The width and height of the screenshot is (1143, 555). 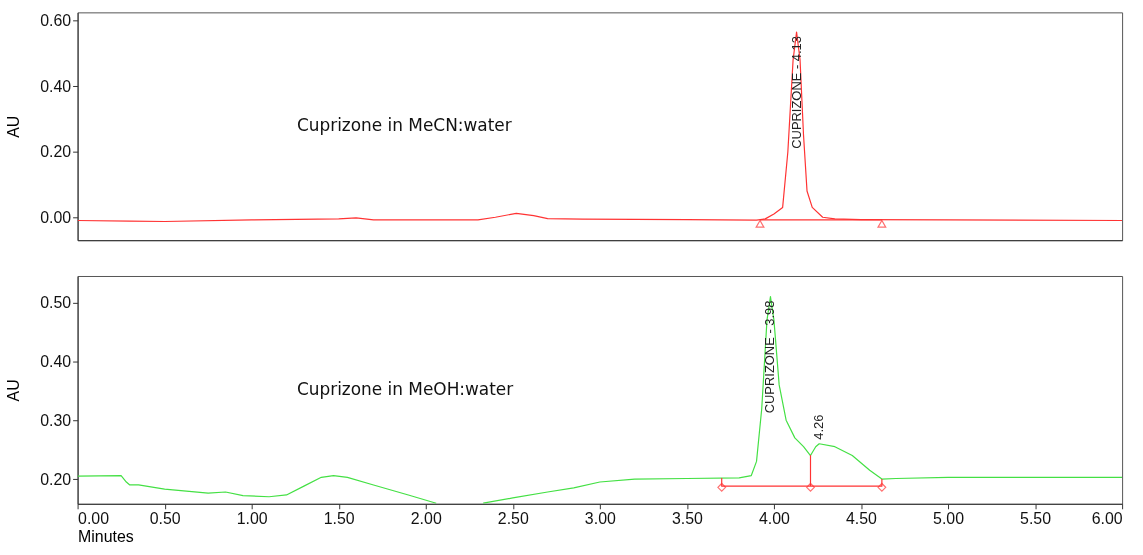 What do you see at coordinates (600, 519) in the screenshot?
I see `x-tick-label: 3.00` at bounding box center [600, 519].